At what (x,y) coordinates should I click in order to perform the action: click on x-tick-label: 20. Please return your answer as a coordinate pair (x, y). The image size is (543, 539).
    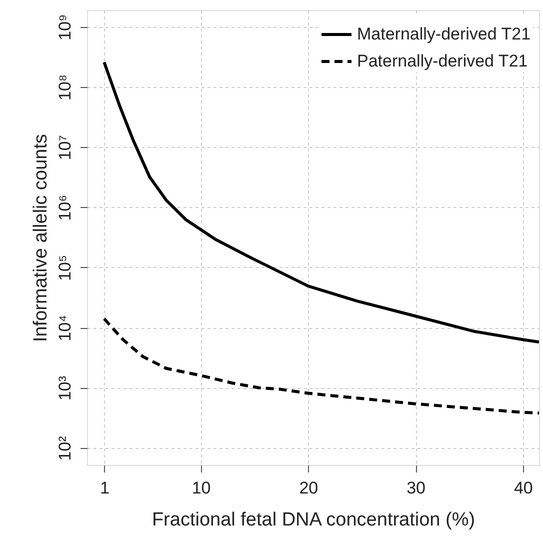
    Looking at the image, I should click on (308, 488).